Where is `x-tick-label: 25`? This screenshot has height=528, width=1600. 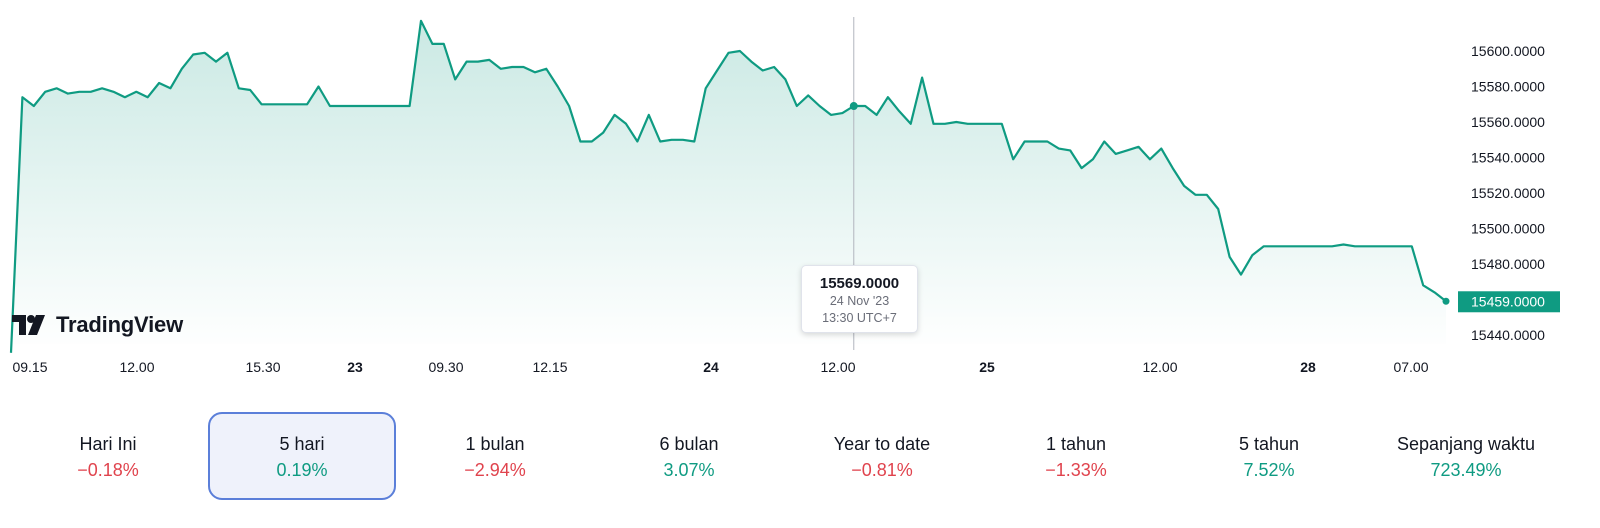 x-tick-label: 25 is located at coordinates (987, 367).